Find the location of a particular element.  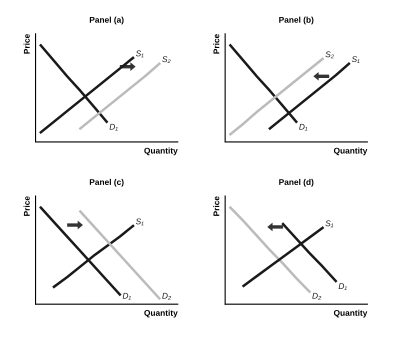

chart-title: Panel (d) is located at coordinates (296, 182).